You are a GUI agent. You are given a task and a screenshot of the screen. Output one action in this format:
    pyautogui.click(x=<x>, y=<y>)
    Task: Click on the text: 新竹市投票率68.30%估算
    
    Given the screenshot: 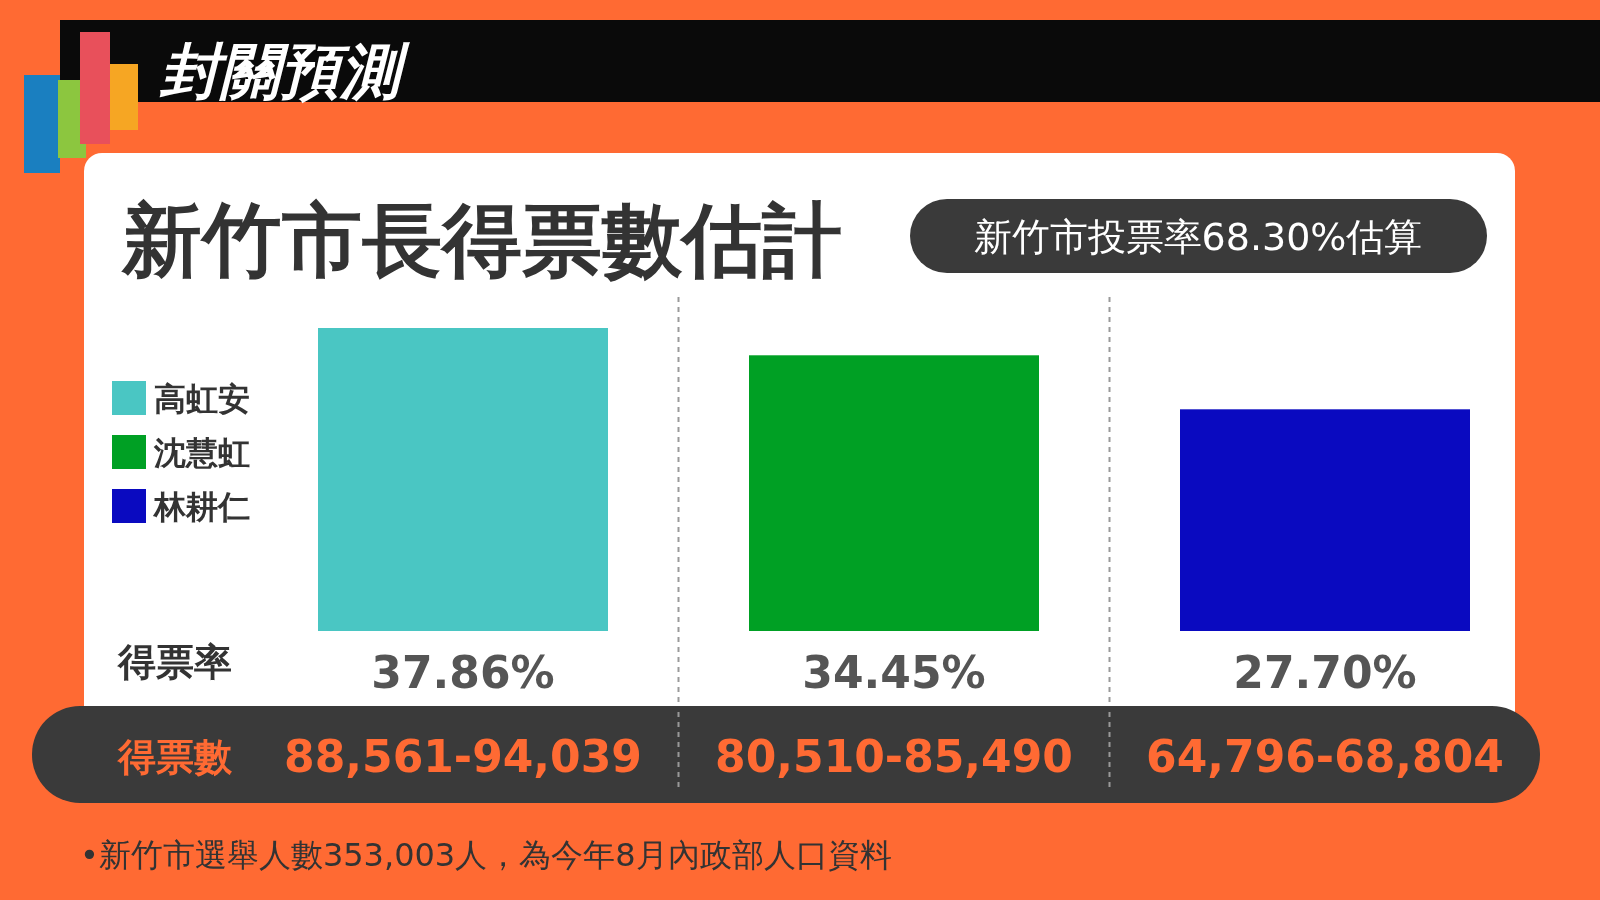 What is the action you would take?
    pyautogui.click(x=1198, y=237)
    